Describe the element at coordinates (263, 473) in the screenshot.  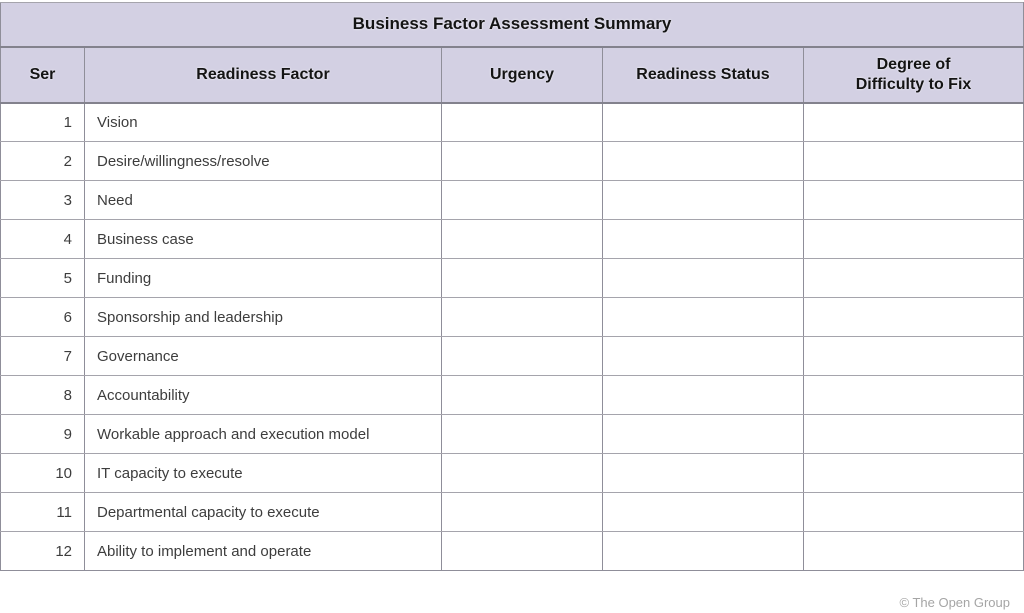
I see `readiness-factor-cell: IT capacity to execute` at that location.